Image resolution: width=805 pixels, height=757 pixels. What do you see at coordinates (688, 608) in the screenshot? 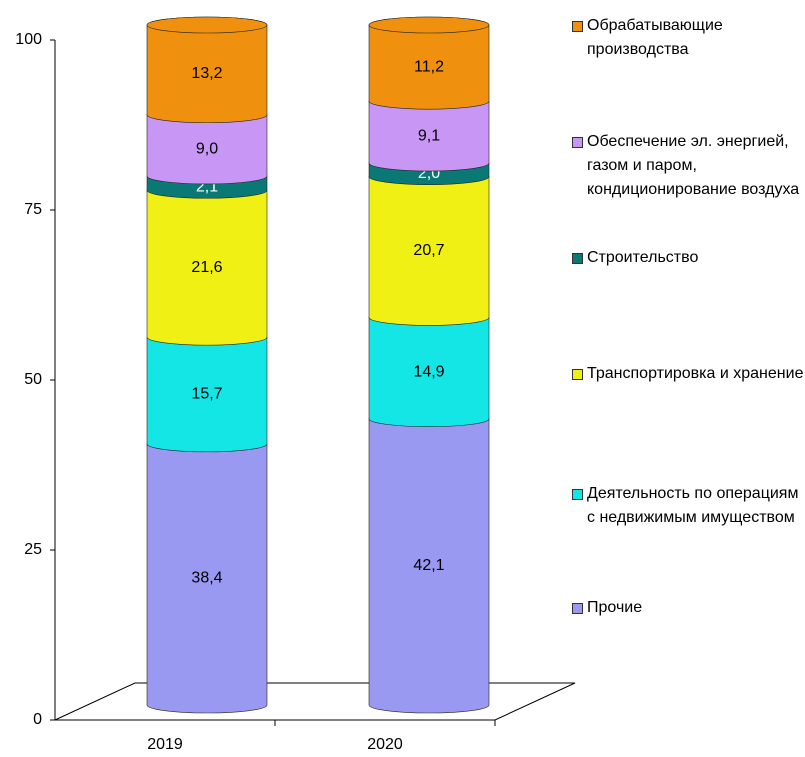
I see `legend-entry: Прочие` at bounding box center [688, 608].